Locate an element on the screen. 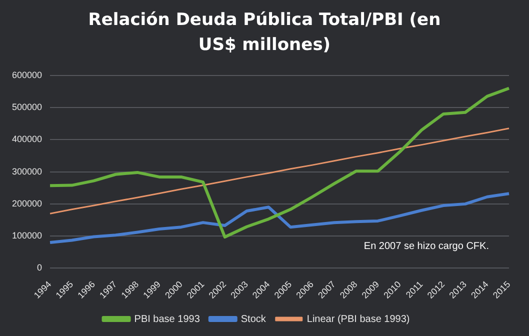  y-tick-label: 200000 is located at coordinates (27, 203).